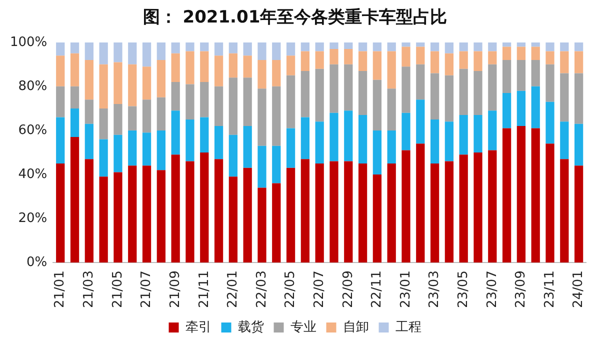 The width and height of the screenshot is (600, 344). Describe the element at coordinates (377, 289) in the screenshot. I see `x-tick-label: 22/11` at that location.